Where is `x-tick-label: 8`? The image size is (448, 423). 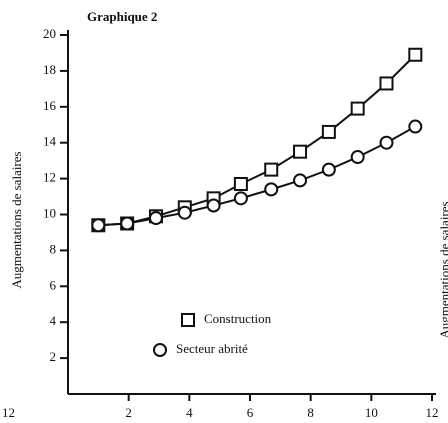 x-tick-label: 8 is located at coordinates (310, 412).